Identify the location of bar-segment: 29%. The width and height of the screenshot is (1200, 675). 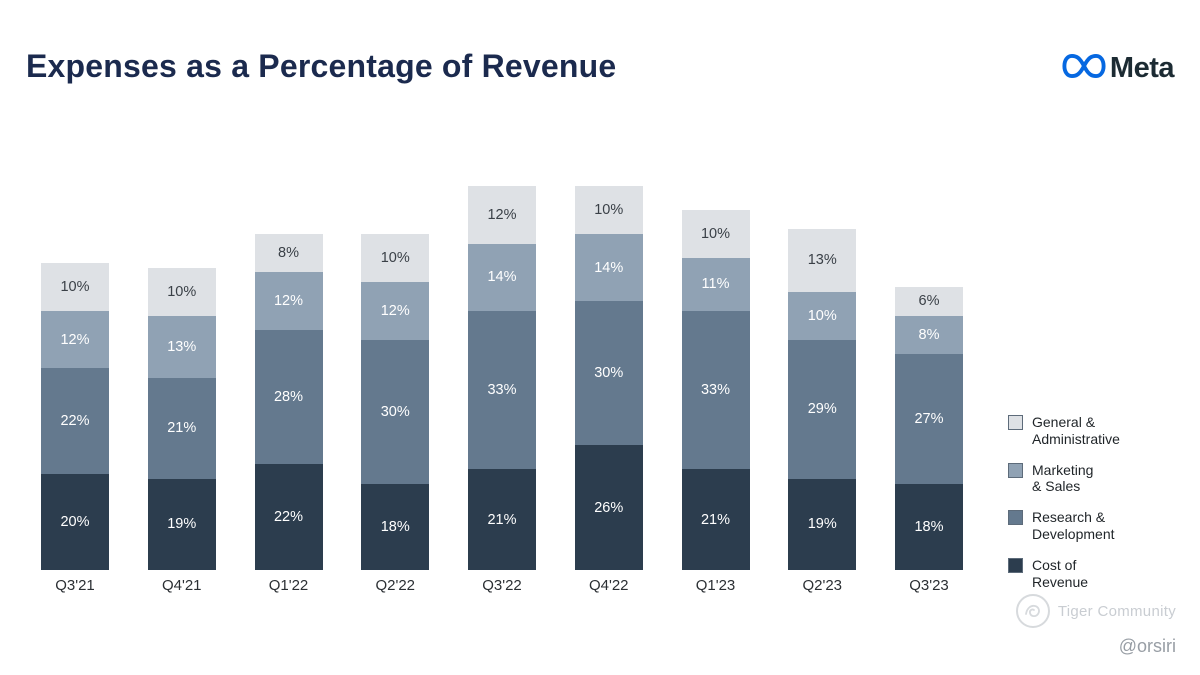
(822, 409).